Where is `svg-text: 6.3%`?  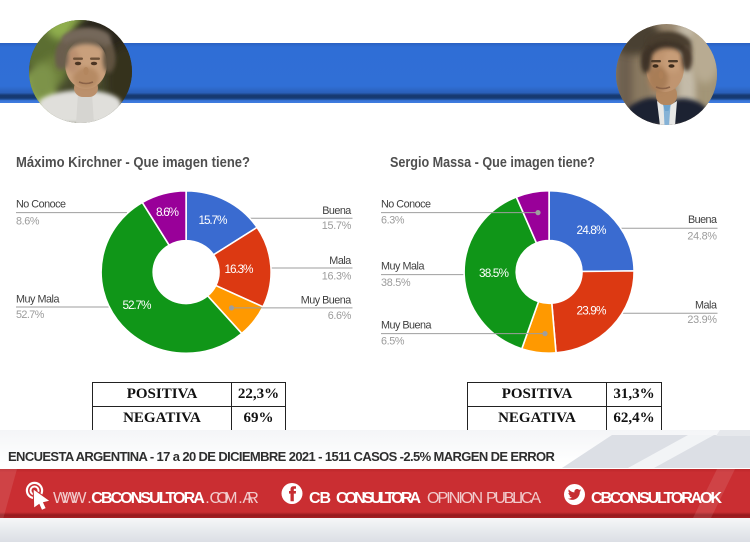
svg-text: 6.3% is located at coordinates (393, 221).